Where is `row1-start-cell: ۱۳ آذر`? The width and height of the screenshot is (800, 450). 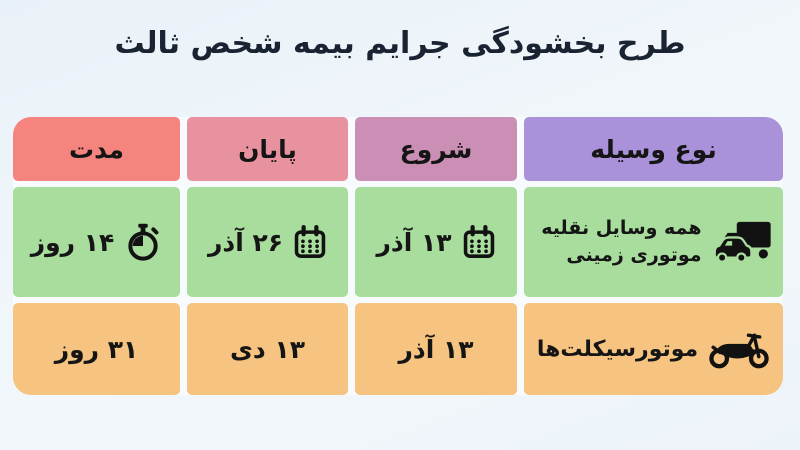
row1-start-cell: ۱۳ آذر is located at coordinates (436, 242).